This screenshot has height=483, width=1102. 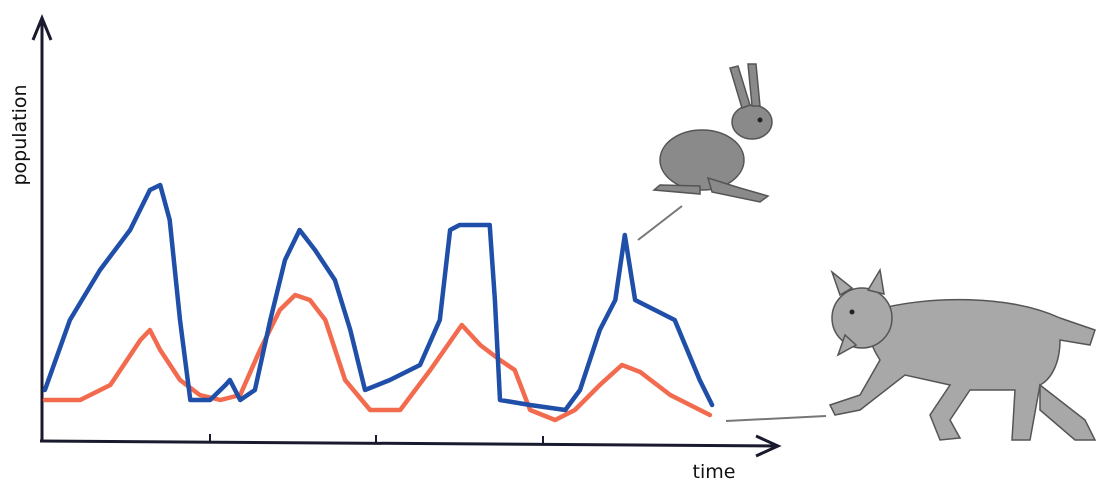 What do you see at coordinates (768, 446) in the screenshot?
I see `x-axis-arrow` at bounding box center [768, 446].